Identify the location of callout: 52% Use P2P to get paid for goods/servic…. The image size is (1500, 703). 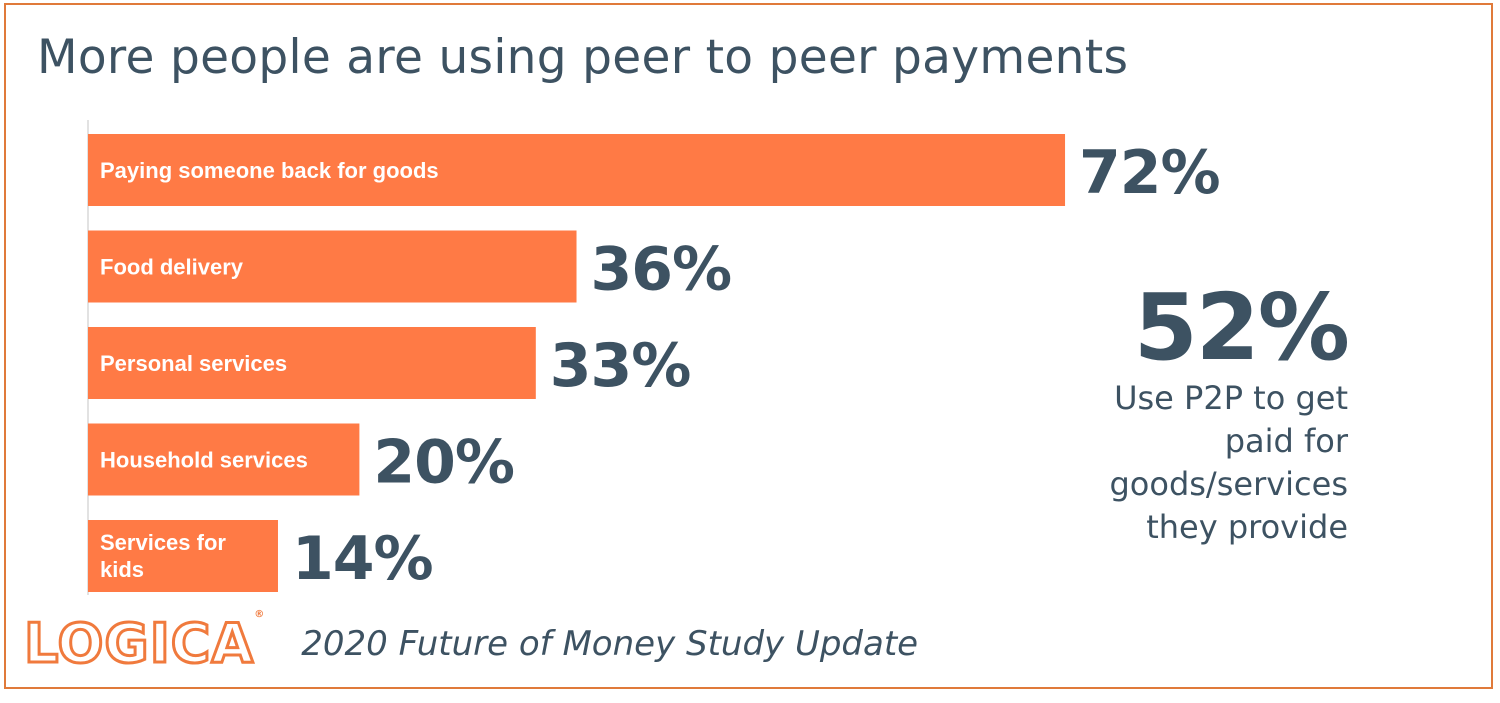
(1199, 411).